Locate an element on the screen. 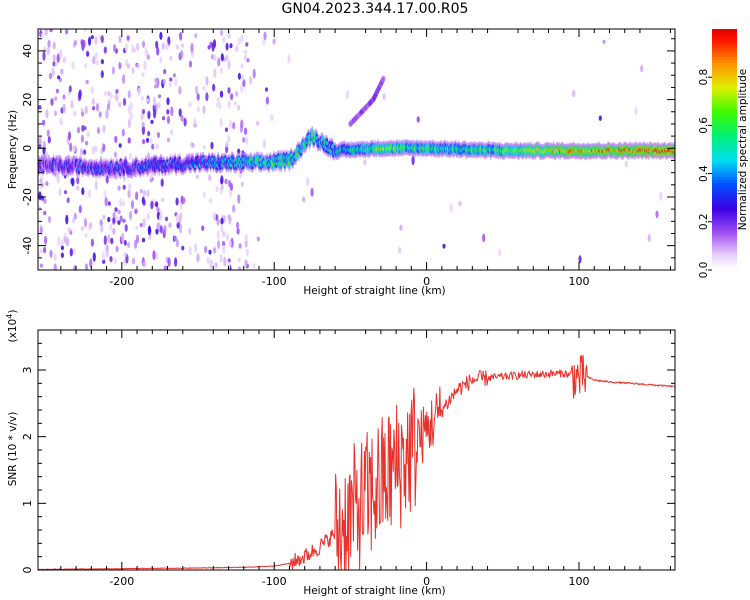 The image size is (750, 600). snr-x-tick-label: 0 is located at coordinates (426, 581).